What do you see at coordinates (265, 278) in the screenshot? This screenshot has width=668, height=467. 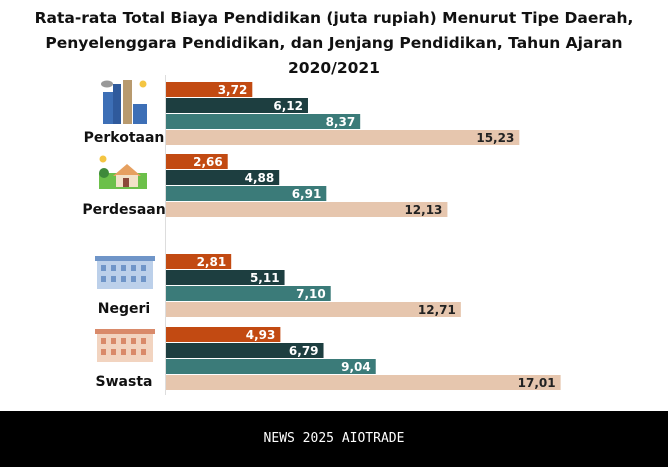 I see `data-label: 5,11` at bounding box center [265, 278].